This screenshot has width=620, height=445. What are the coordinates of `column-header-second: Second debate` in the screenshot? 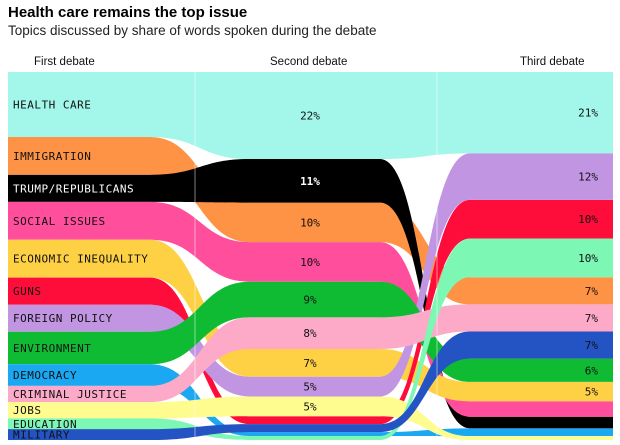 It's located at (309, 62).